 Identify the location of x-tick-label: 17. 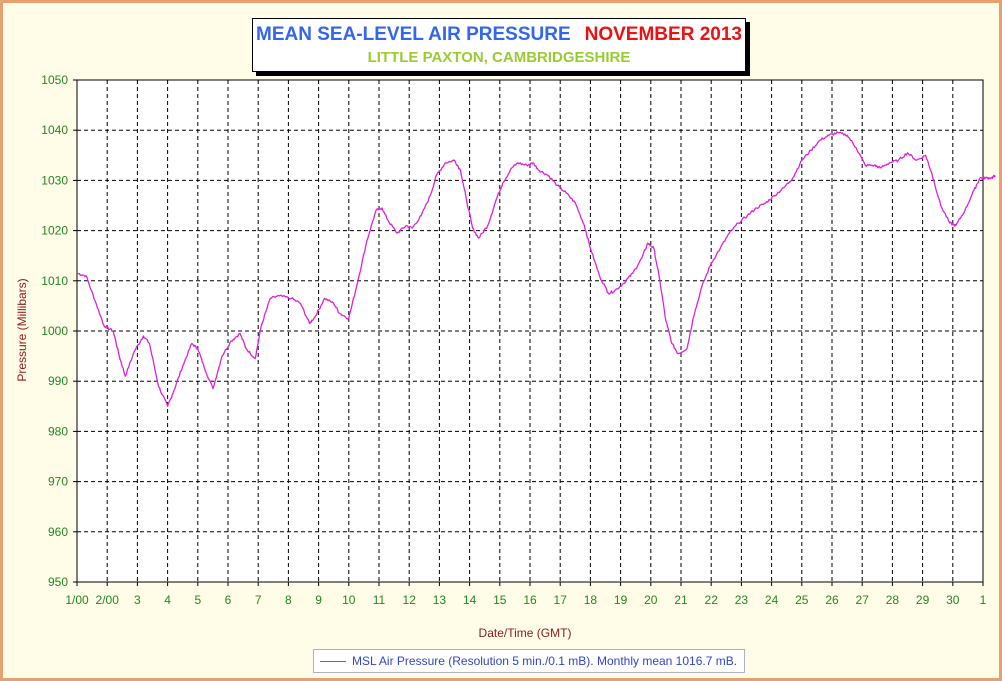
(561, 600).